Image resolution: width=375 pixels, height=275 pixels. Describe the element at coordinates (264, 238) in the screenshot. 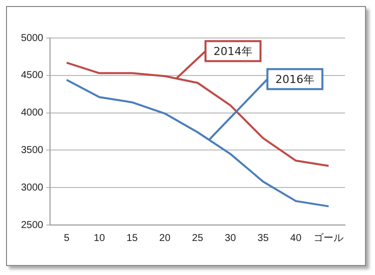

I see `x-tick-label: 35` at that location.